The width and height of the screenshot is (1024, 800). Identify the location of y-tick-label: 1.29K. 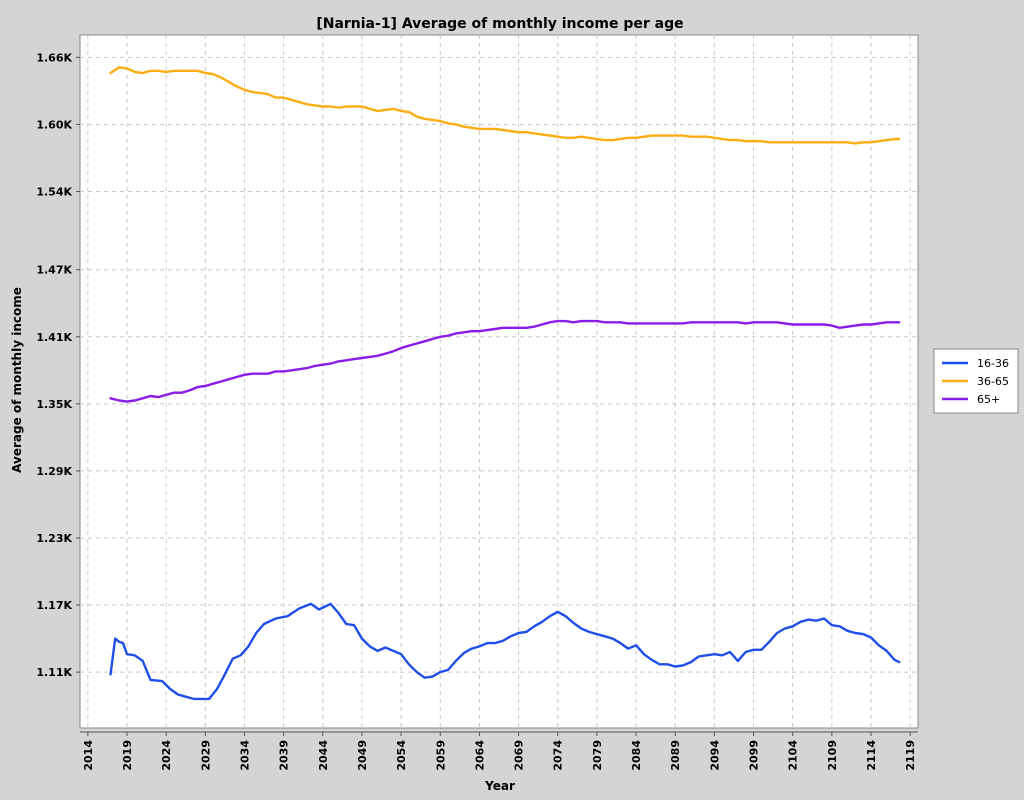
(54, 471).